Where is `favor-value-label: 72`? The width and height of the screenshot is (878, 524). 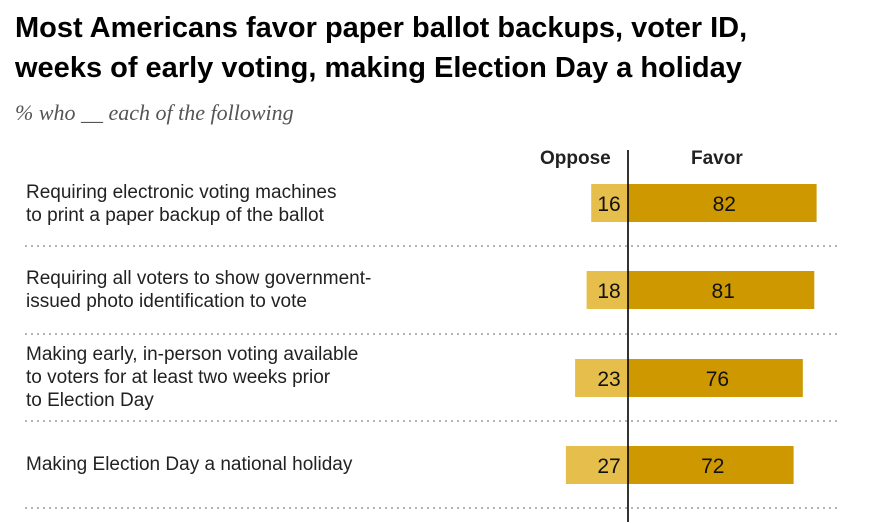
favor-value-label: 72 is located at coordinates (712, 466).